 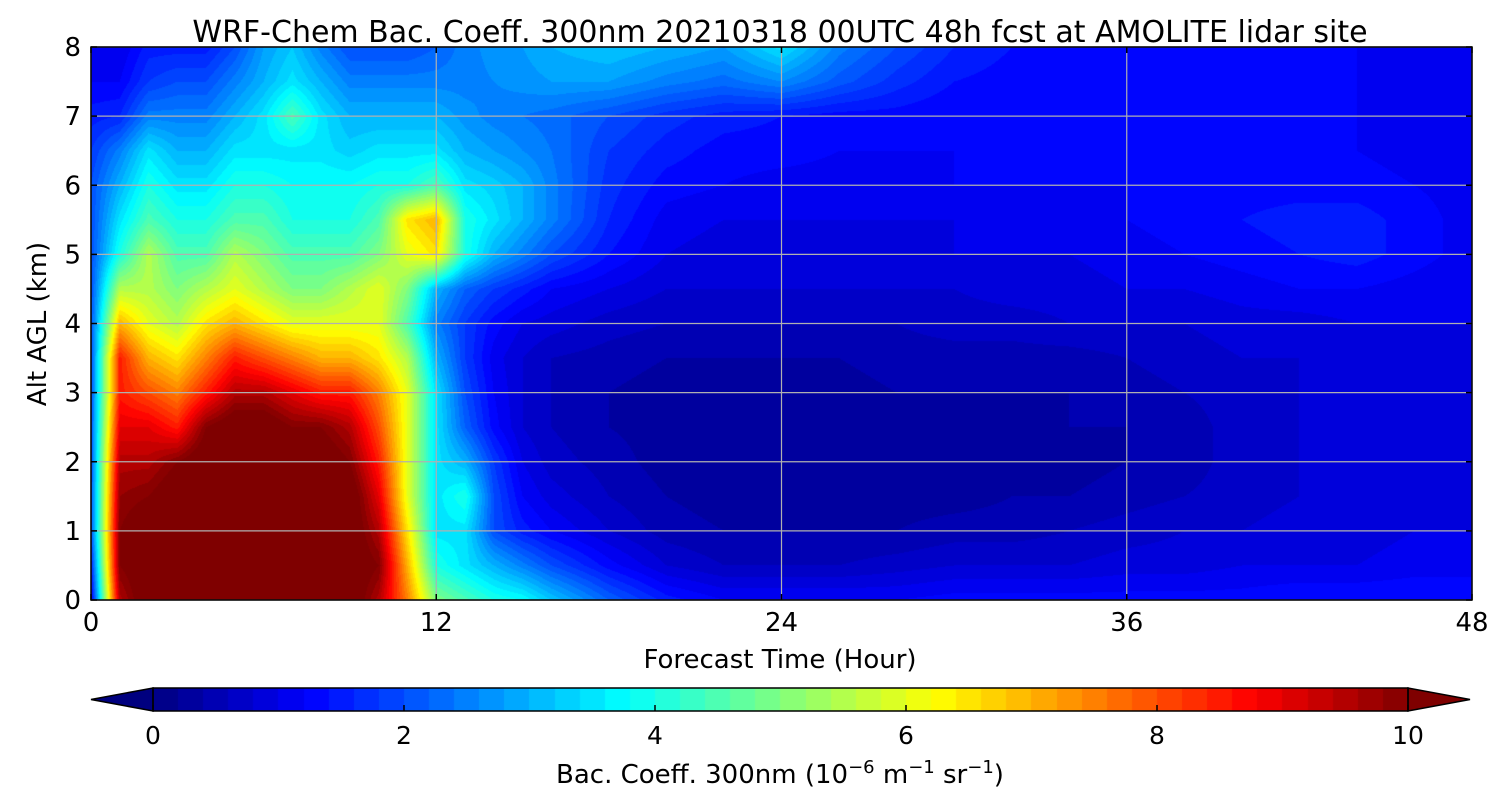 I want to click on y-tick-label: 7, so click(x=72, y=117).